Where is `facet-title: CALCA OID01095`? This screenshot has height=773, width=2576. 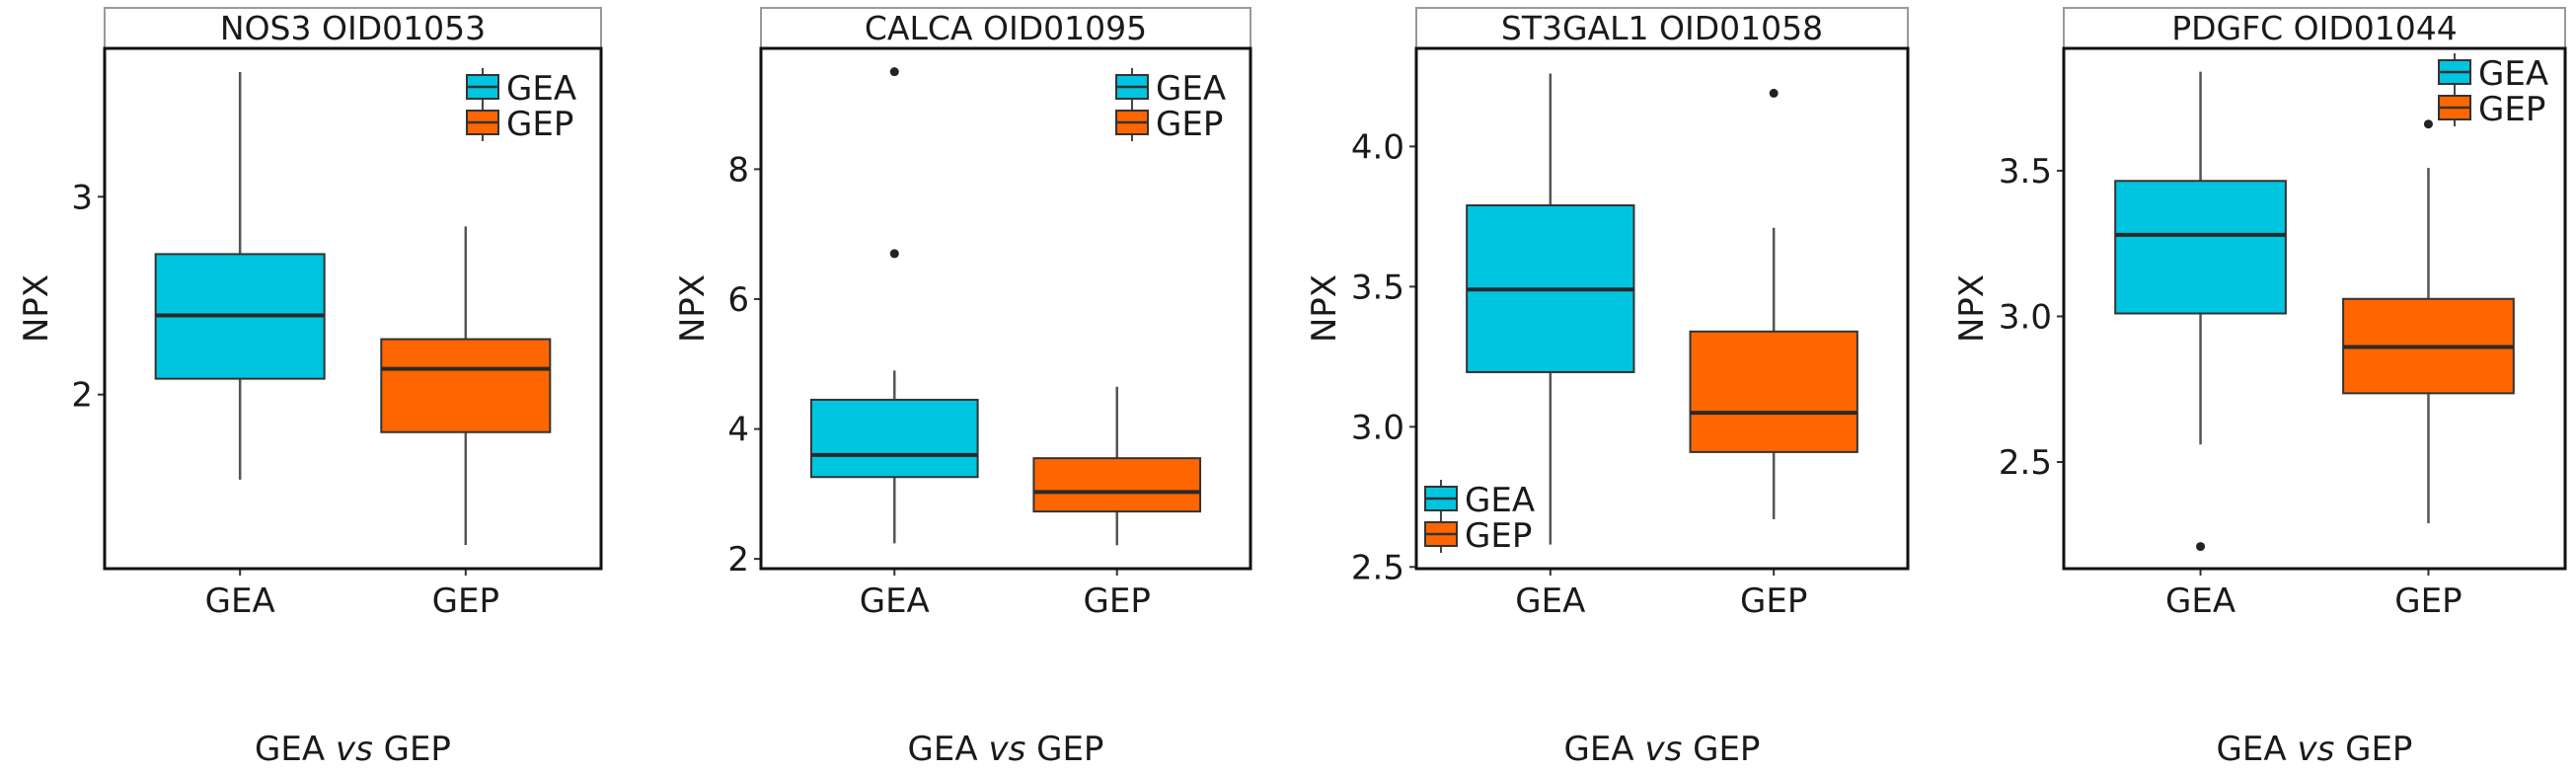 facet-title: CALCA OID01095 is located at coordinates (1006, 28).